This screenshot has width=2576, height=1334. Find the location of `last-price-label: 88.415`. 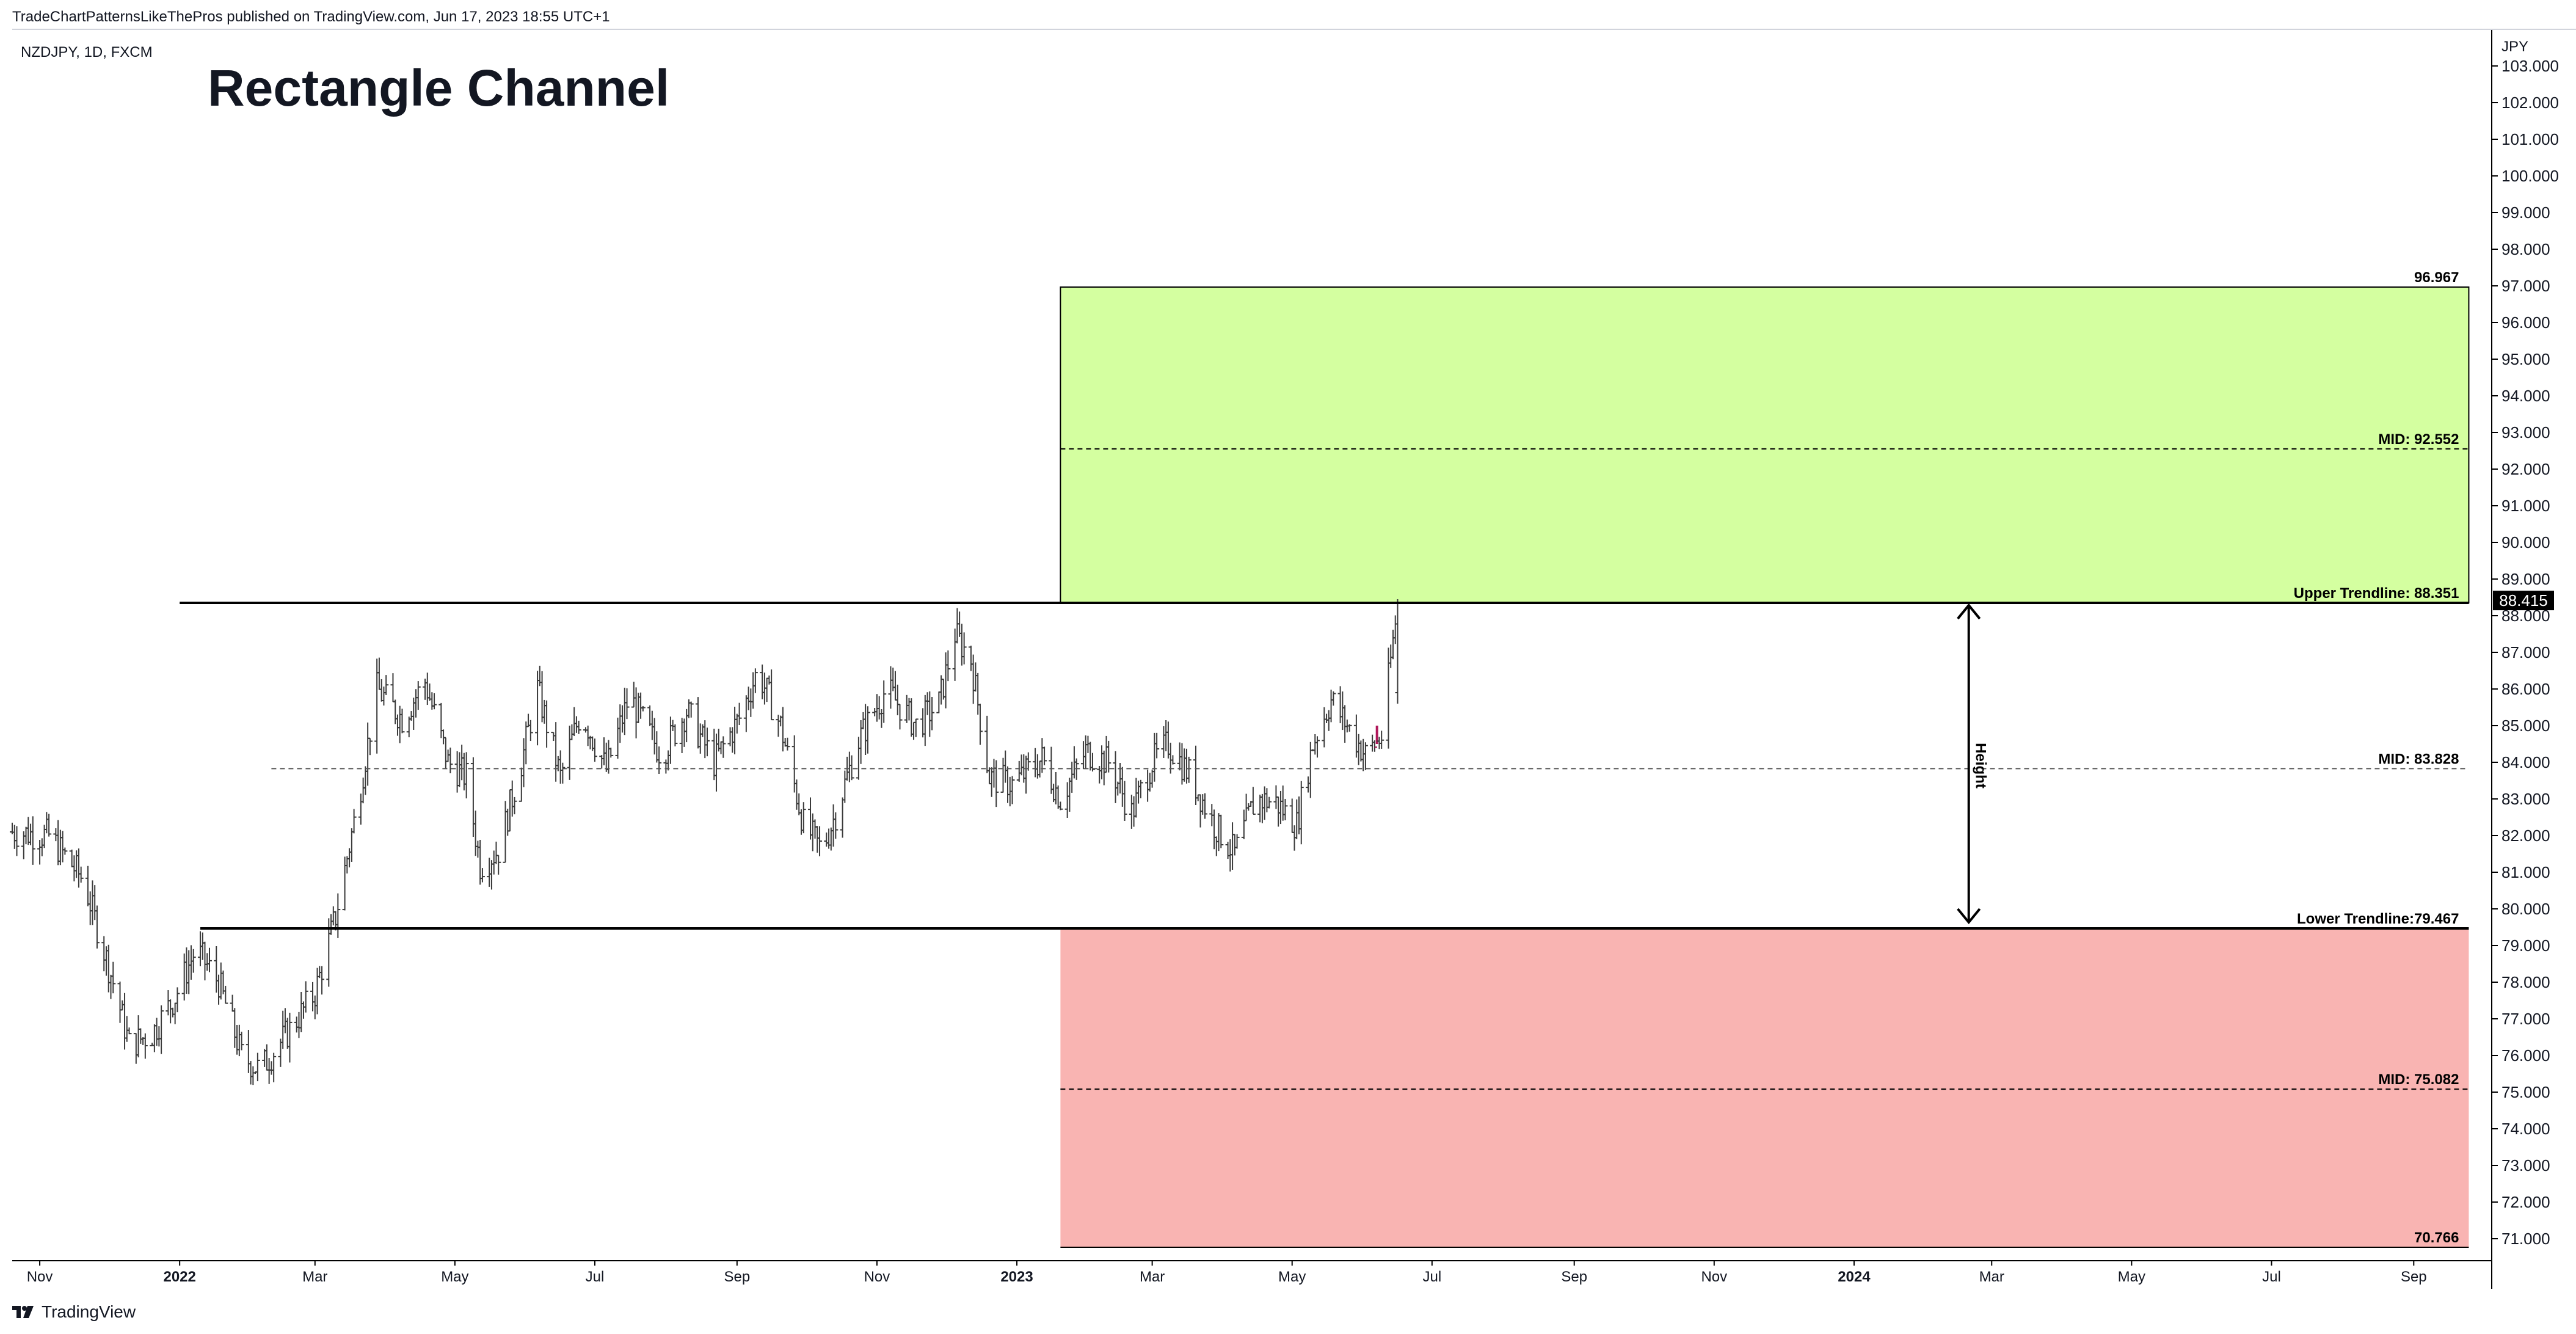

last-price-label: 88.415 is located at coordinates (2524, 600).